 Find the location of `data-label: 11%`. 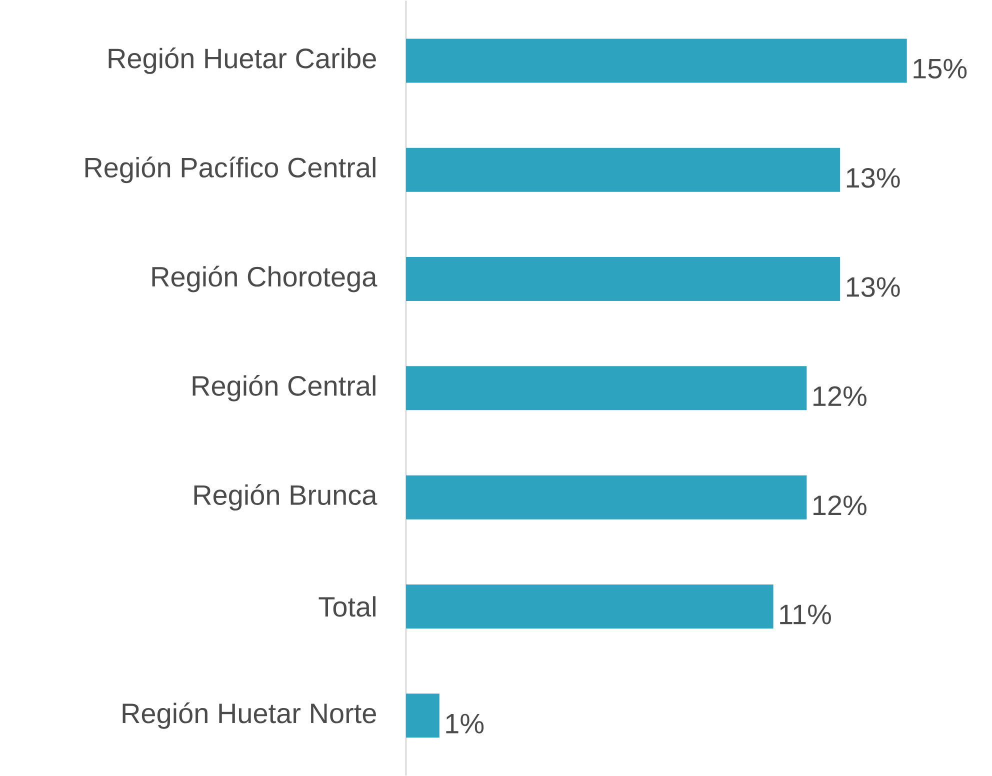

data-label: 11% is located at coordinates (805, 614).